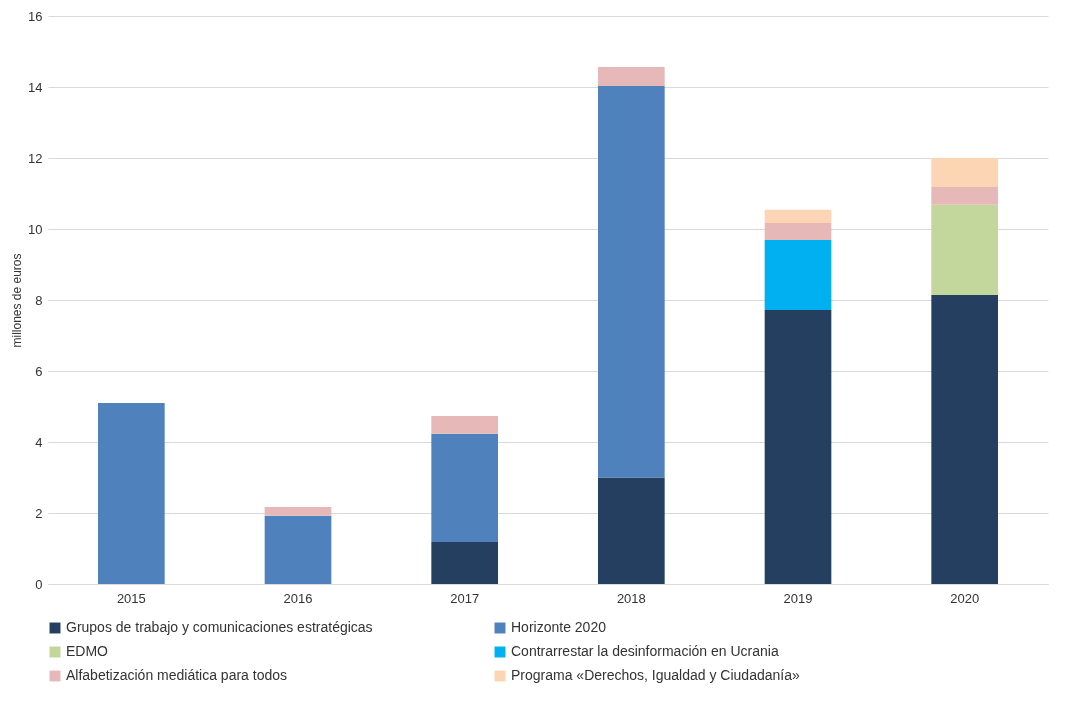 The height and width of the screenshot is (715, 1083). Describe the element at coordinates (798, 598) in the screenshot. I see `x-tick-label: 2019` at that location.